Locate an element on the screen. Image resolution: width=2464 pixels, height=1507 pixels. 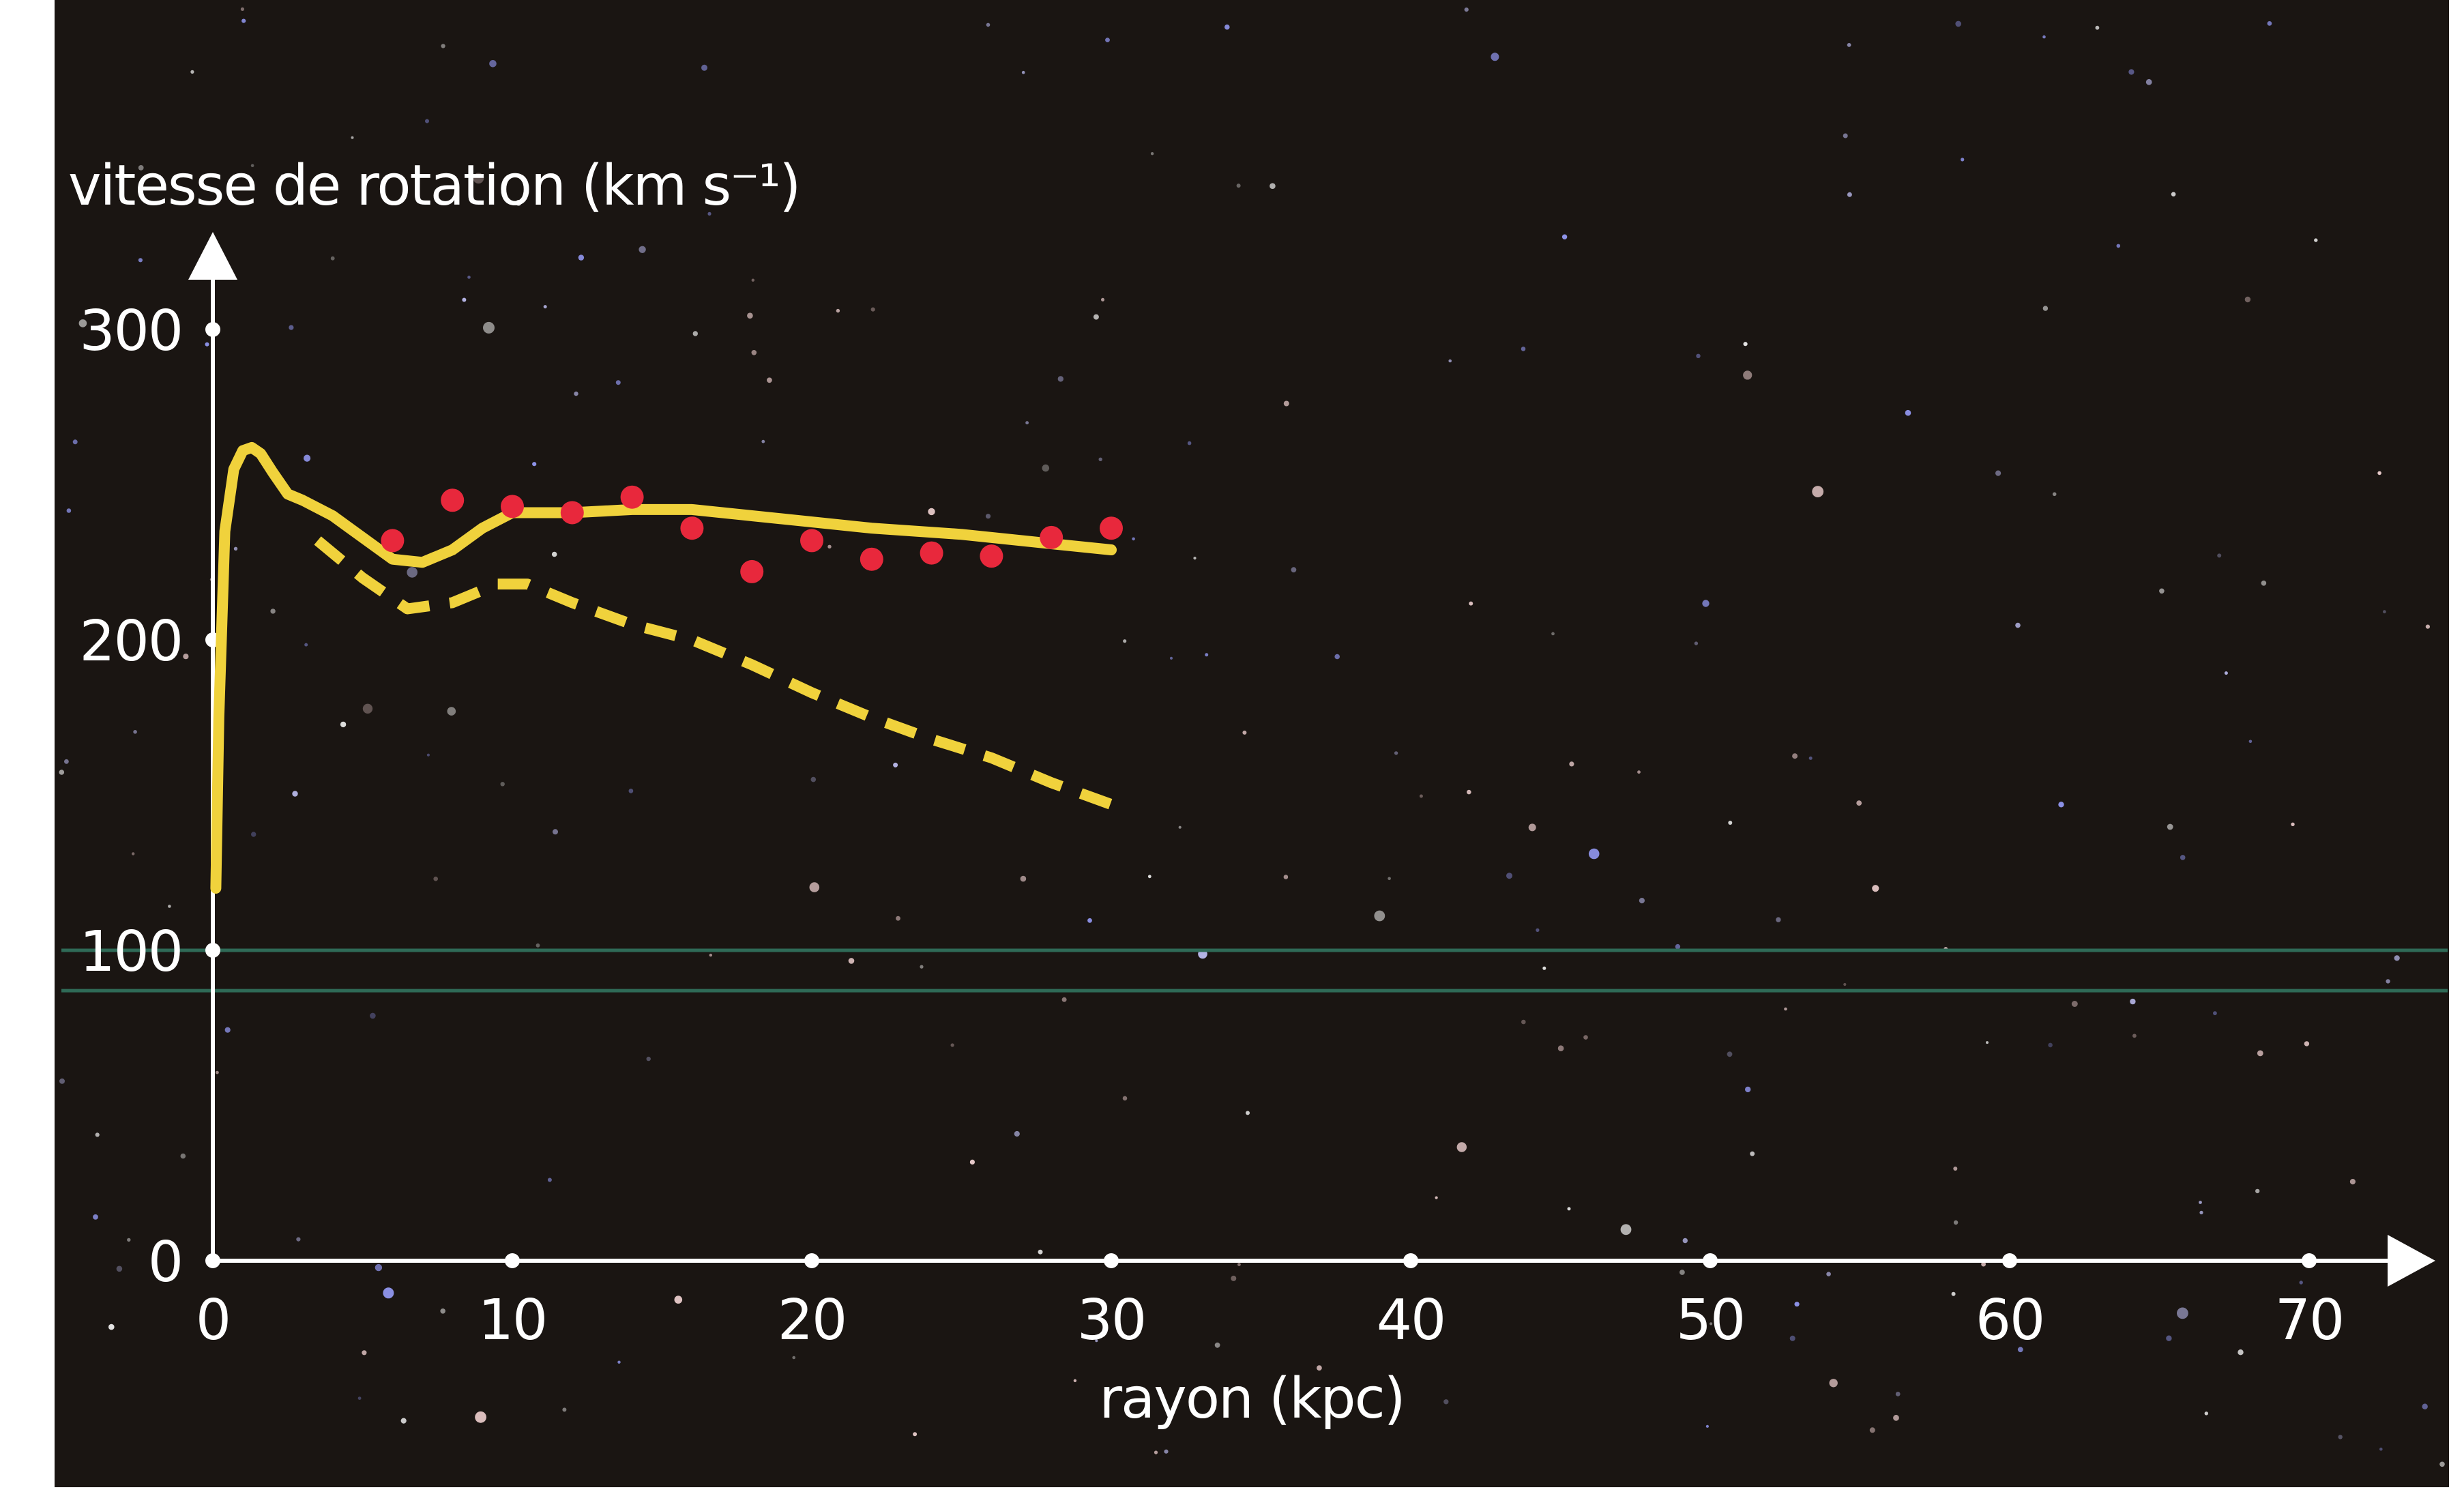
x-tick-label: 40 is located at coordinates (1411, 1320).